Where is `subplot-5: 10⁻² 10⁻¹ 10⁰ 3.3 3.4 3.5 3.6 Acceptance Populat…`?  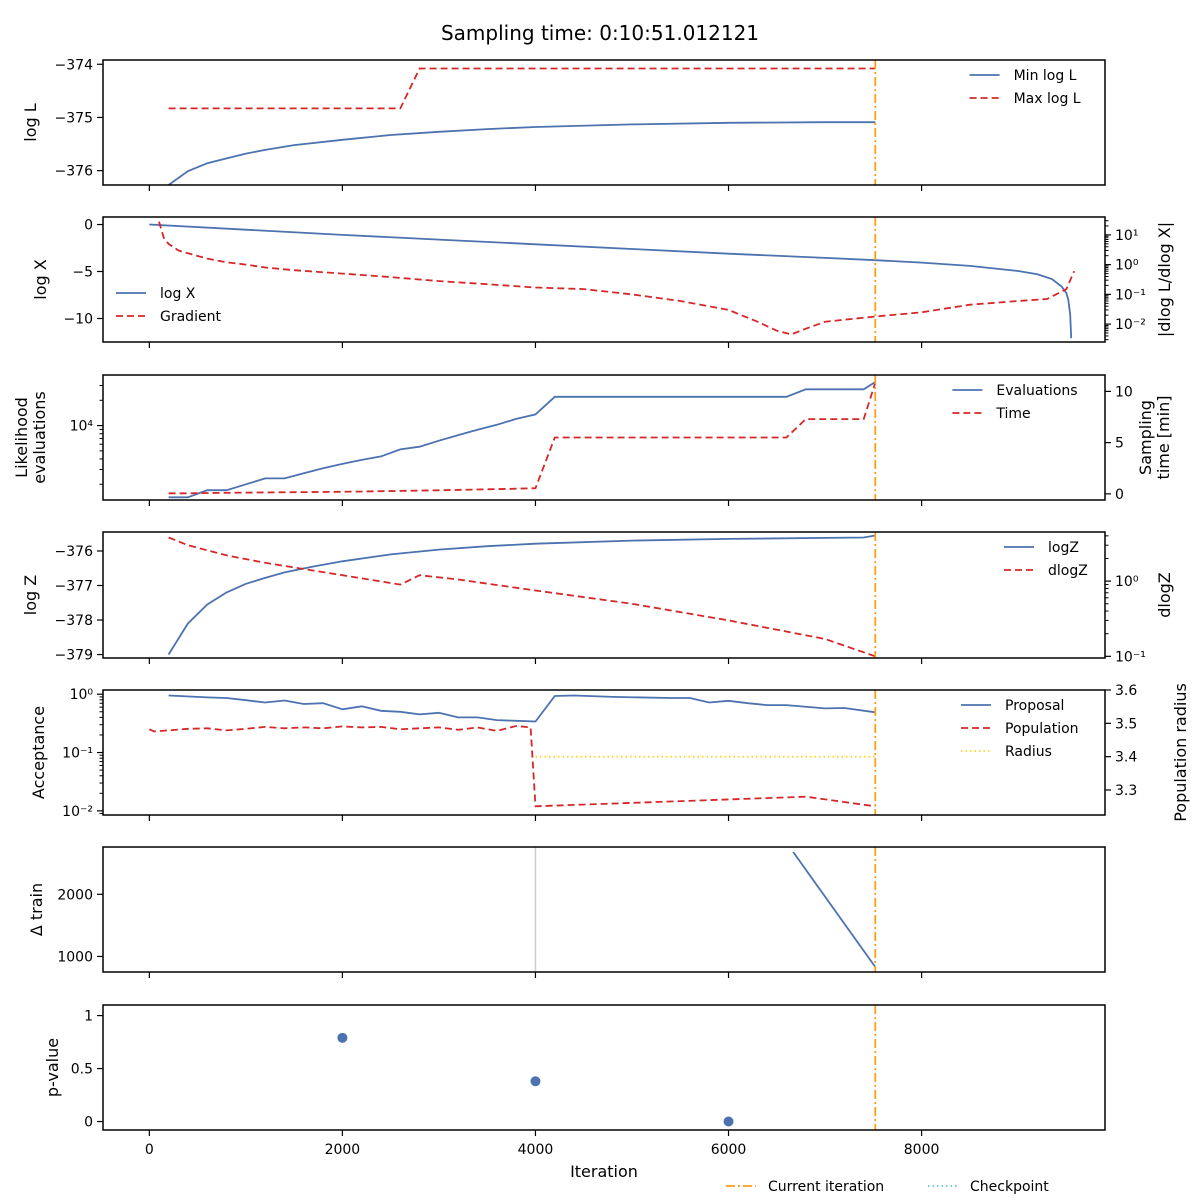
subplot-5: 10⁻² 10⁻¹ 10⁰ 3.3 3.4 3.5 3.6 Acceptance Populat… is located at coordinates (609, 752).